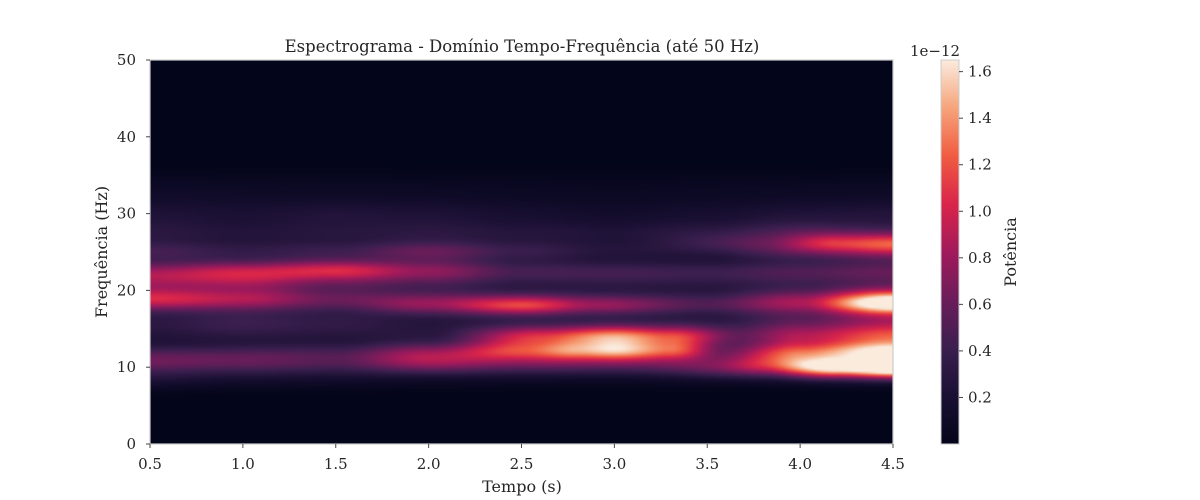  I want to click on colorbar-tick-label: 1.2, so click(980, 165).